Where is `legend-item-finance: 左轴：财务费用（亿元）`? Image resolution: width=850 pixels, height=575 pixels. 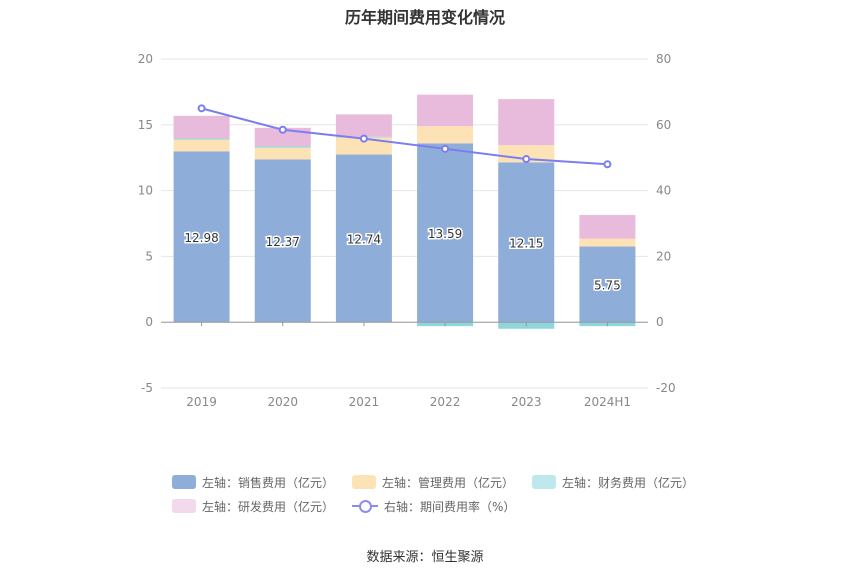 legend-item-finance: 左轴：财务费用（亿元） is located at coordinates (613, 482).